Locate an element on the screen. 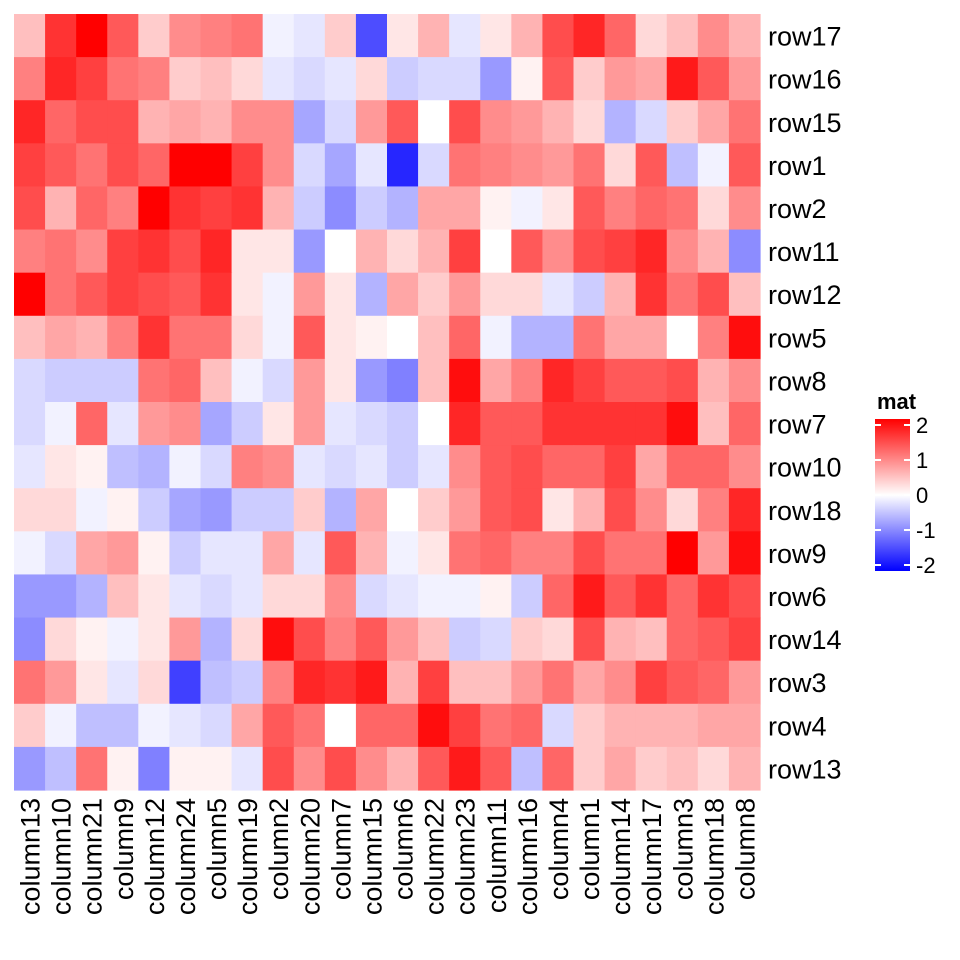 The image size is (960, 960). row-label: row14 is located at coordinates (805, 640).